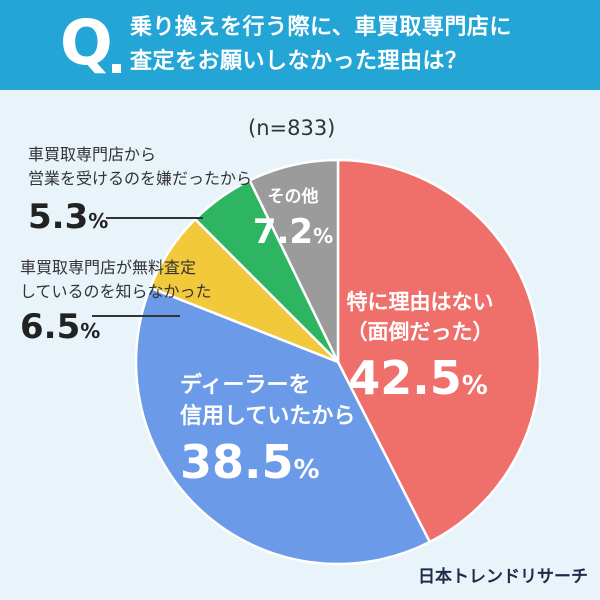 This screenshot has width=600, height=600. Describe the element at coordinates (293, 232) in the screenshot. I see `slice-value-other: 7.2%` at that location.